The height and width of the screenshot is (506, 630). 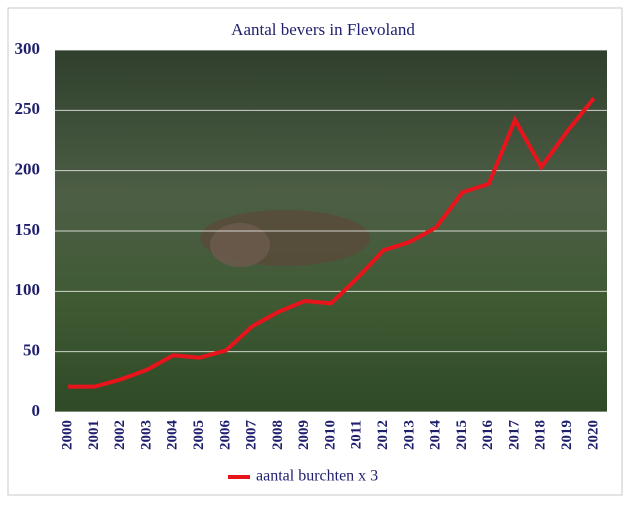 What do you see at coordinates (146, 435) in the screenshot?
I see `x-tick-label: 2003` at bounding box center [146, 435].